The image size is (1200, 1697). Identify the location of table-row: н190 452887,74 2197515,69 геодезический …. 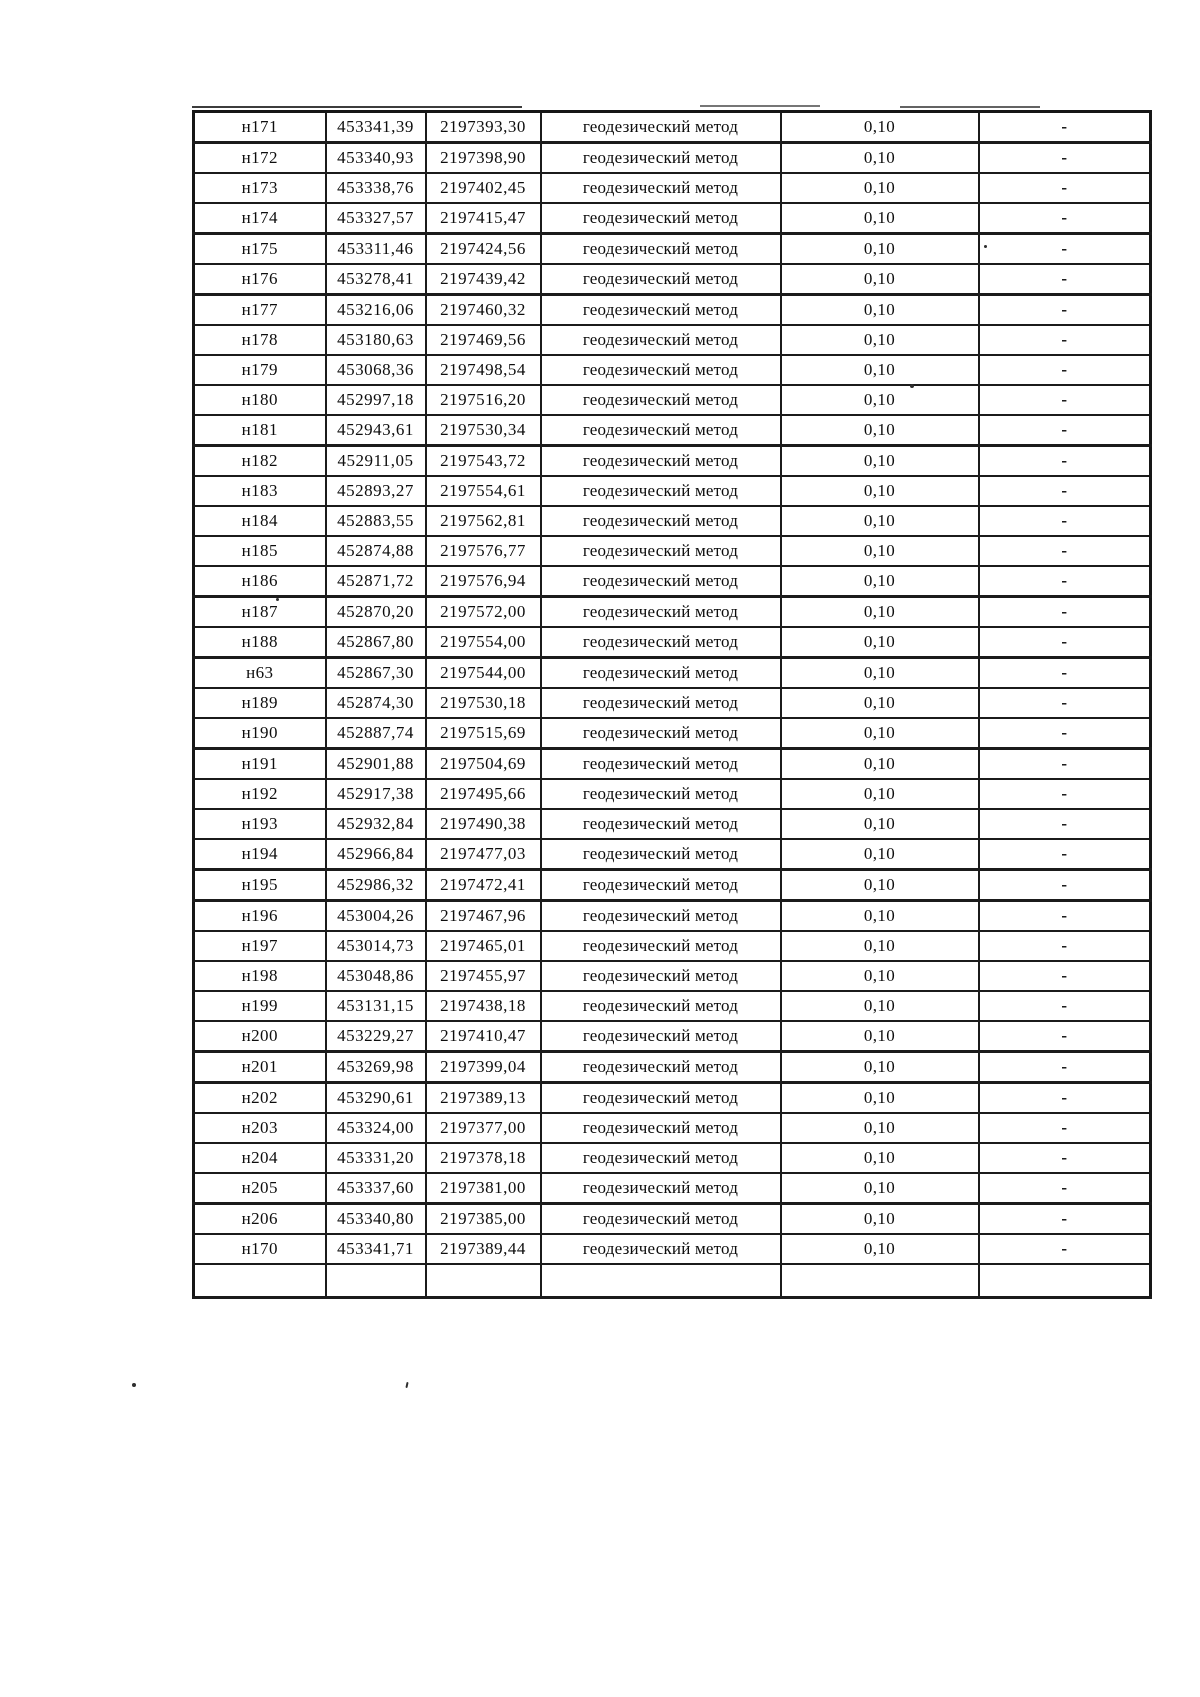
(672, 733).